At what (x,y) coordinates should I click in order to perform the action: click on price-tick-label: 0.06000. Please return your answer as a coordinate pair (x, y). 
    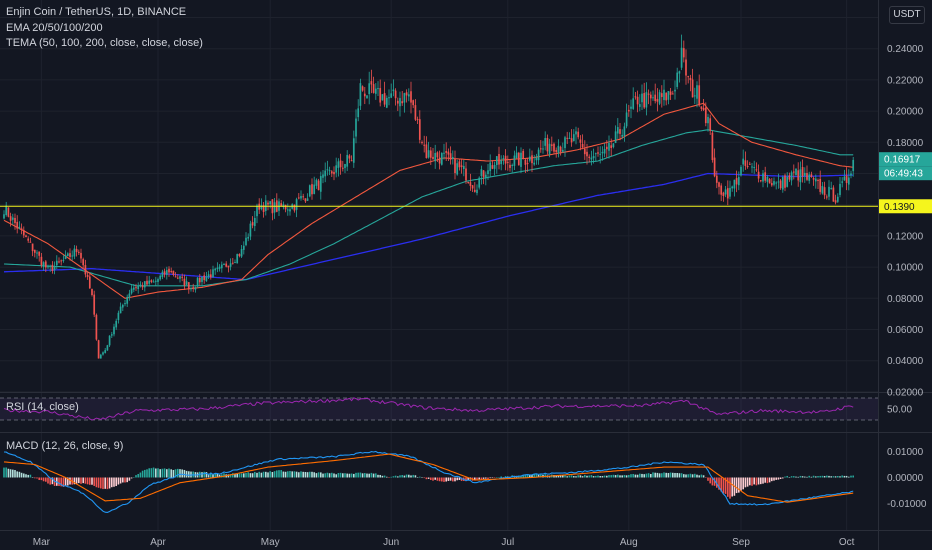
    Looking at the image, I should click on (905, 330).